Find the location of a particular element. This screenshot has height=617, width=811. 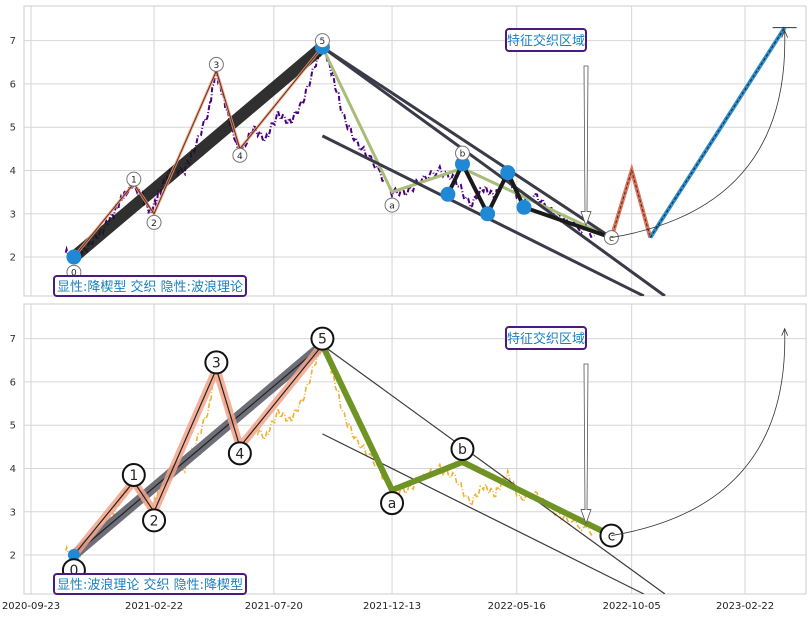

main-wave-line is located at coordinates (198, 152).